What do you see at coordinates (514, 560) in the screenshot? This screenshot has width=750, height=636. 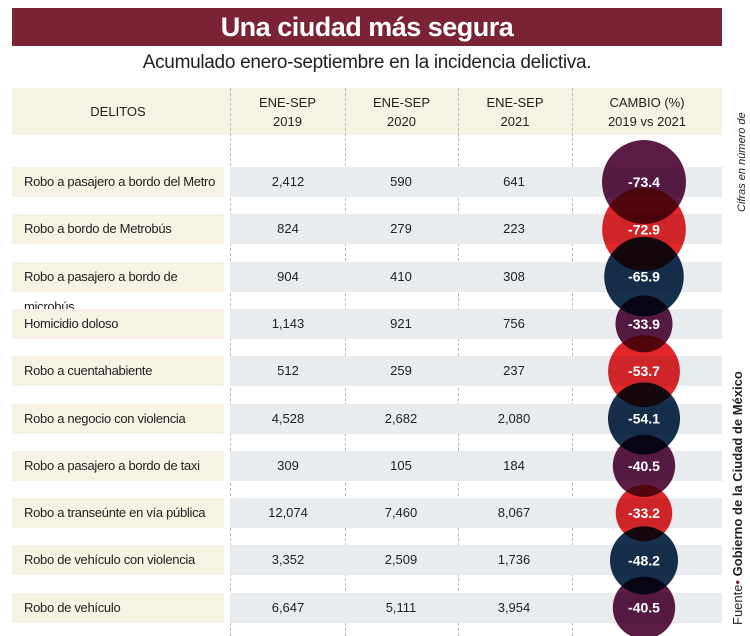 I see `cell-y2021: 1,736` at bounding box center [514, 560].